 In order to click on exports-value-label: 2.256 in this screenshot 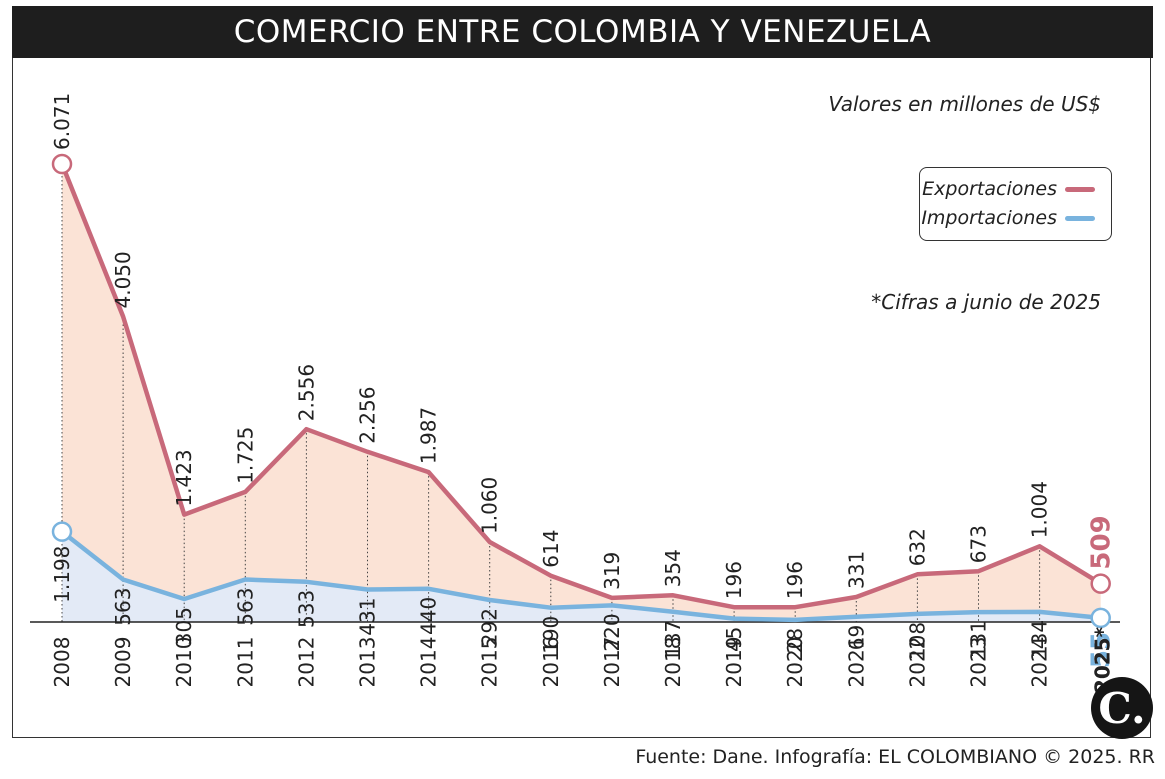, I will do `click(368, 415)`.